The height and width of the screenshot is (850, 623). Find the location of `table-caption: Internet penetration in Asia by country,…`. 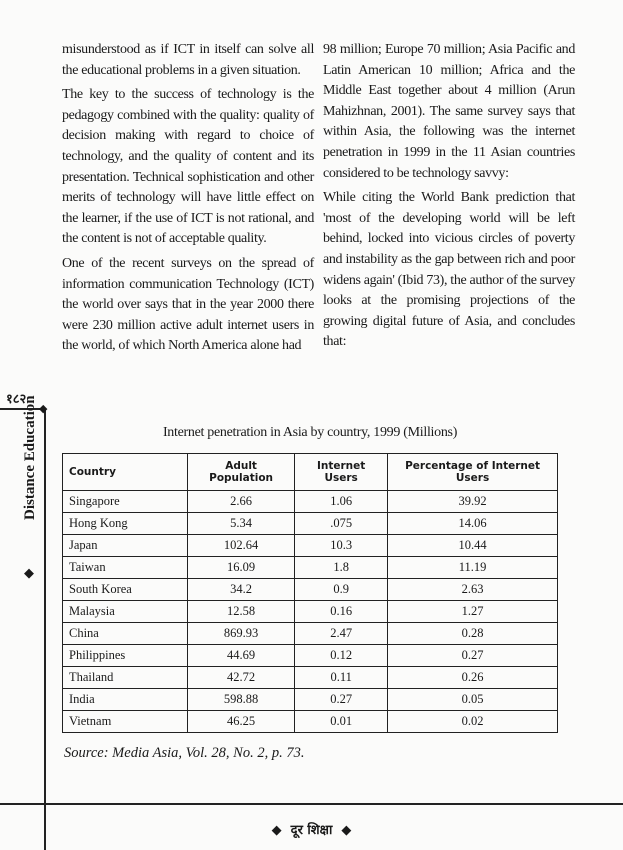

table-caption: Internet penetration in Asia by country,… is located at coordinates (310, 432).